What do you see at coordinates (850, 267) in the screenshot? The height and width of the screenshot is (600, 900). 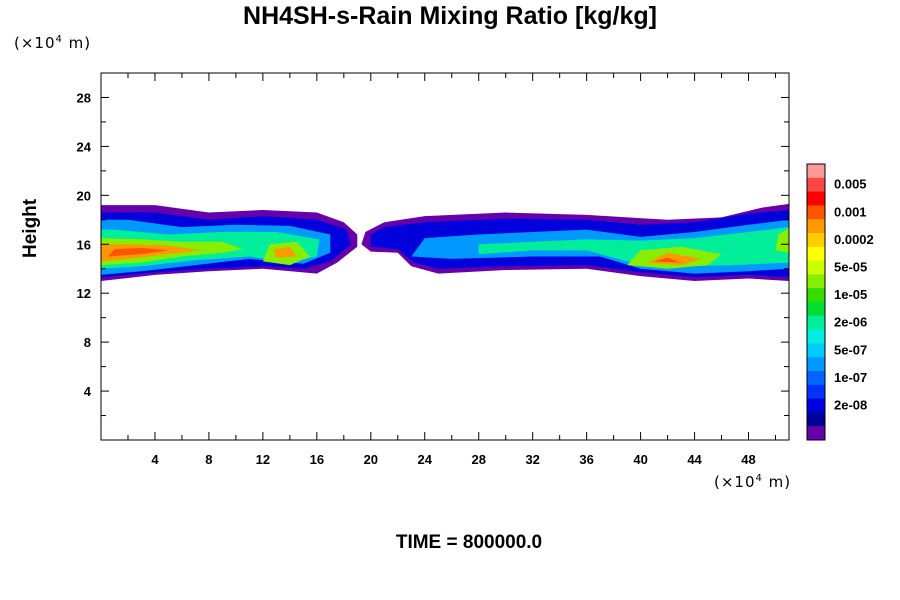 I see `colorbar-label: 5e-05` at bounding box center [850, 267].